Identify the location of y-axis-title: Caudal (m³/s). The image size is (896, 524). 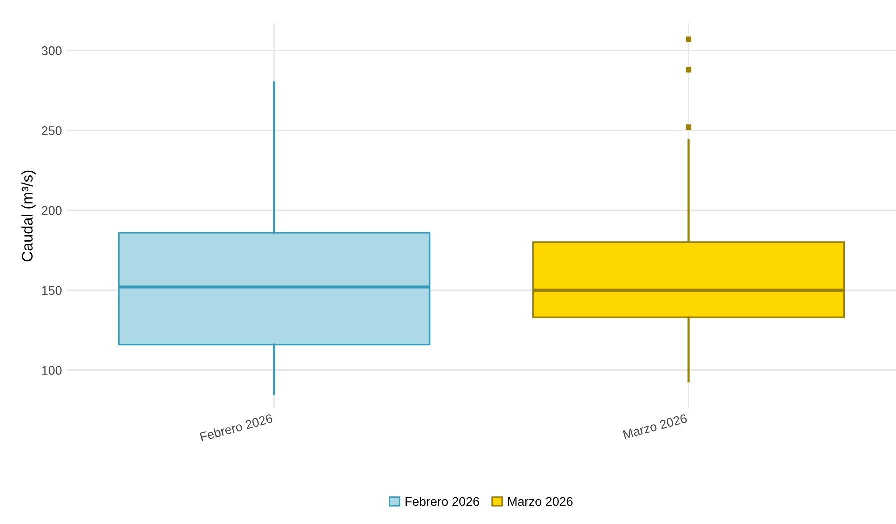
(29, 216).